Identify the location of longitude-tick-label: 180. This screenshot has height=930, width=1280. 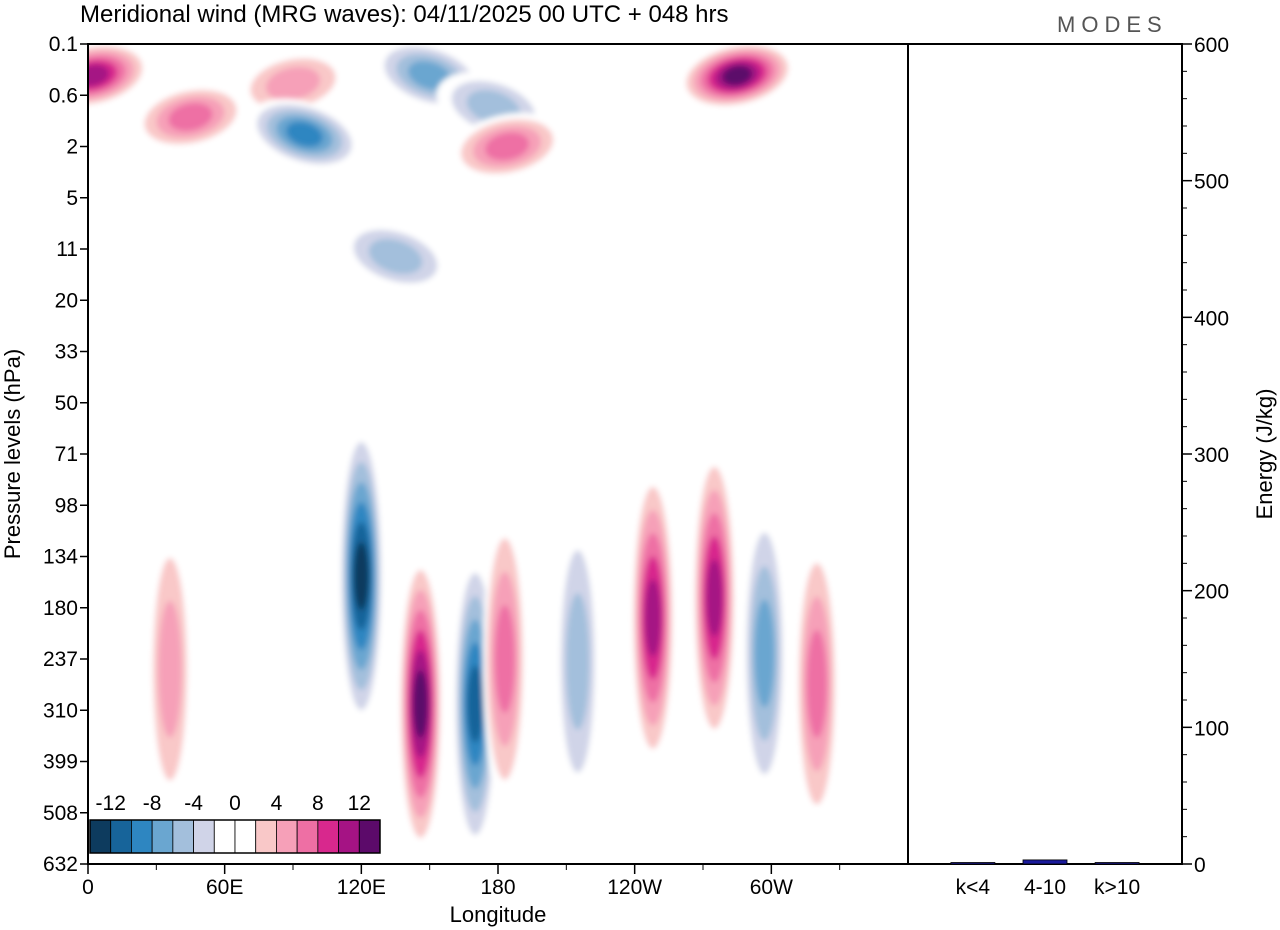
(497, 887).